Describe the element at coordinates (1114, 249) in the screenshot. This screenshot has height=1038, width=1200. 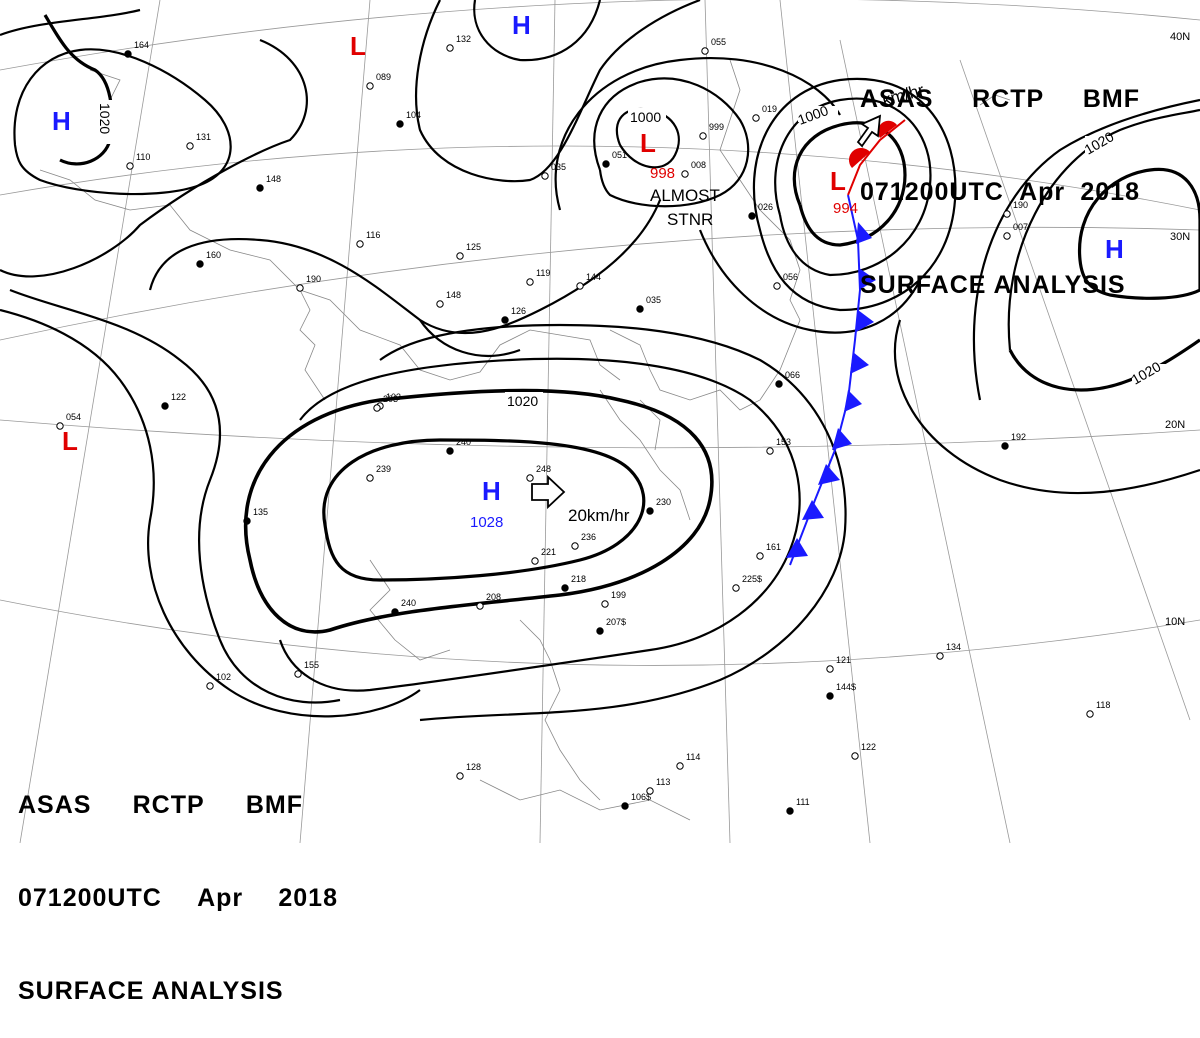
I see `high-center-east: H` at that location.